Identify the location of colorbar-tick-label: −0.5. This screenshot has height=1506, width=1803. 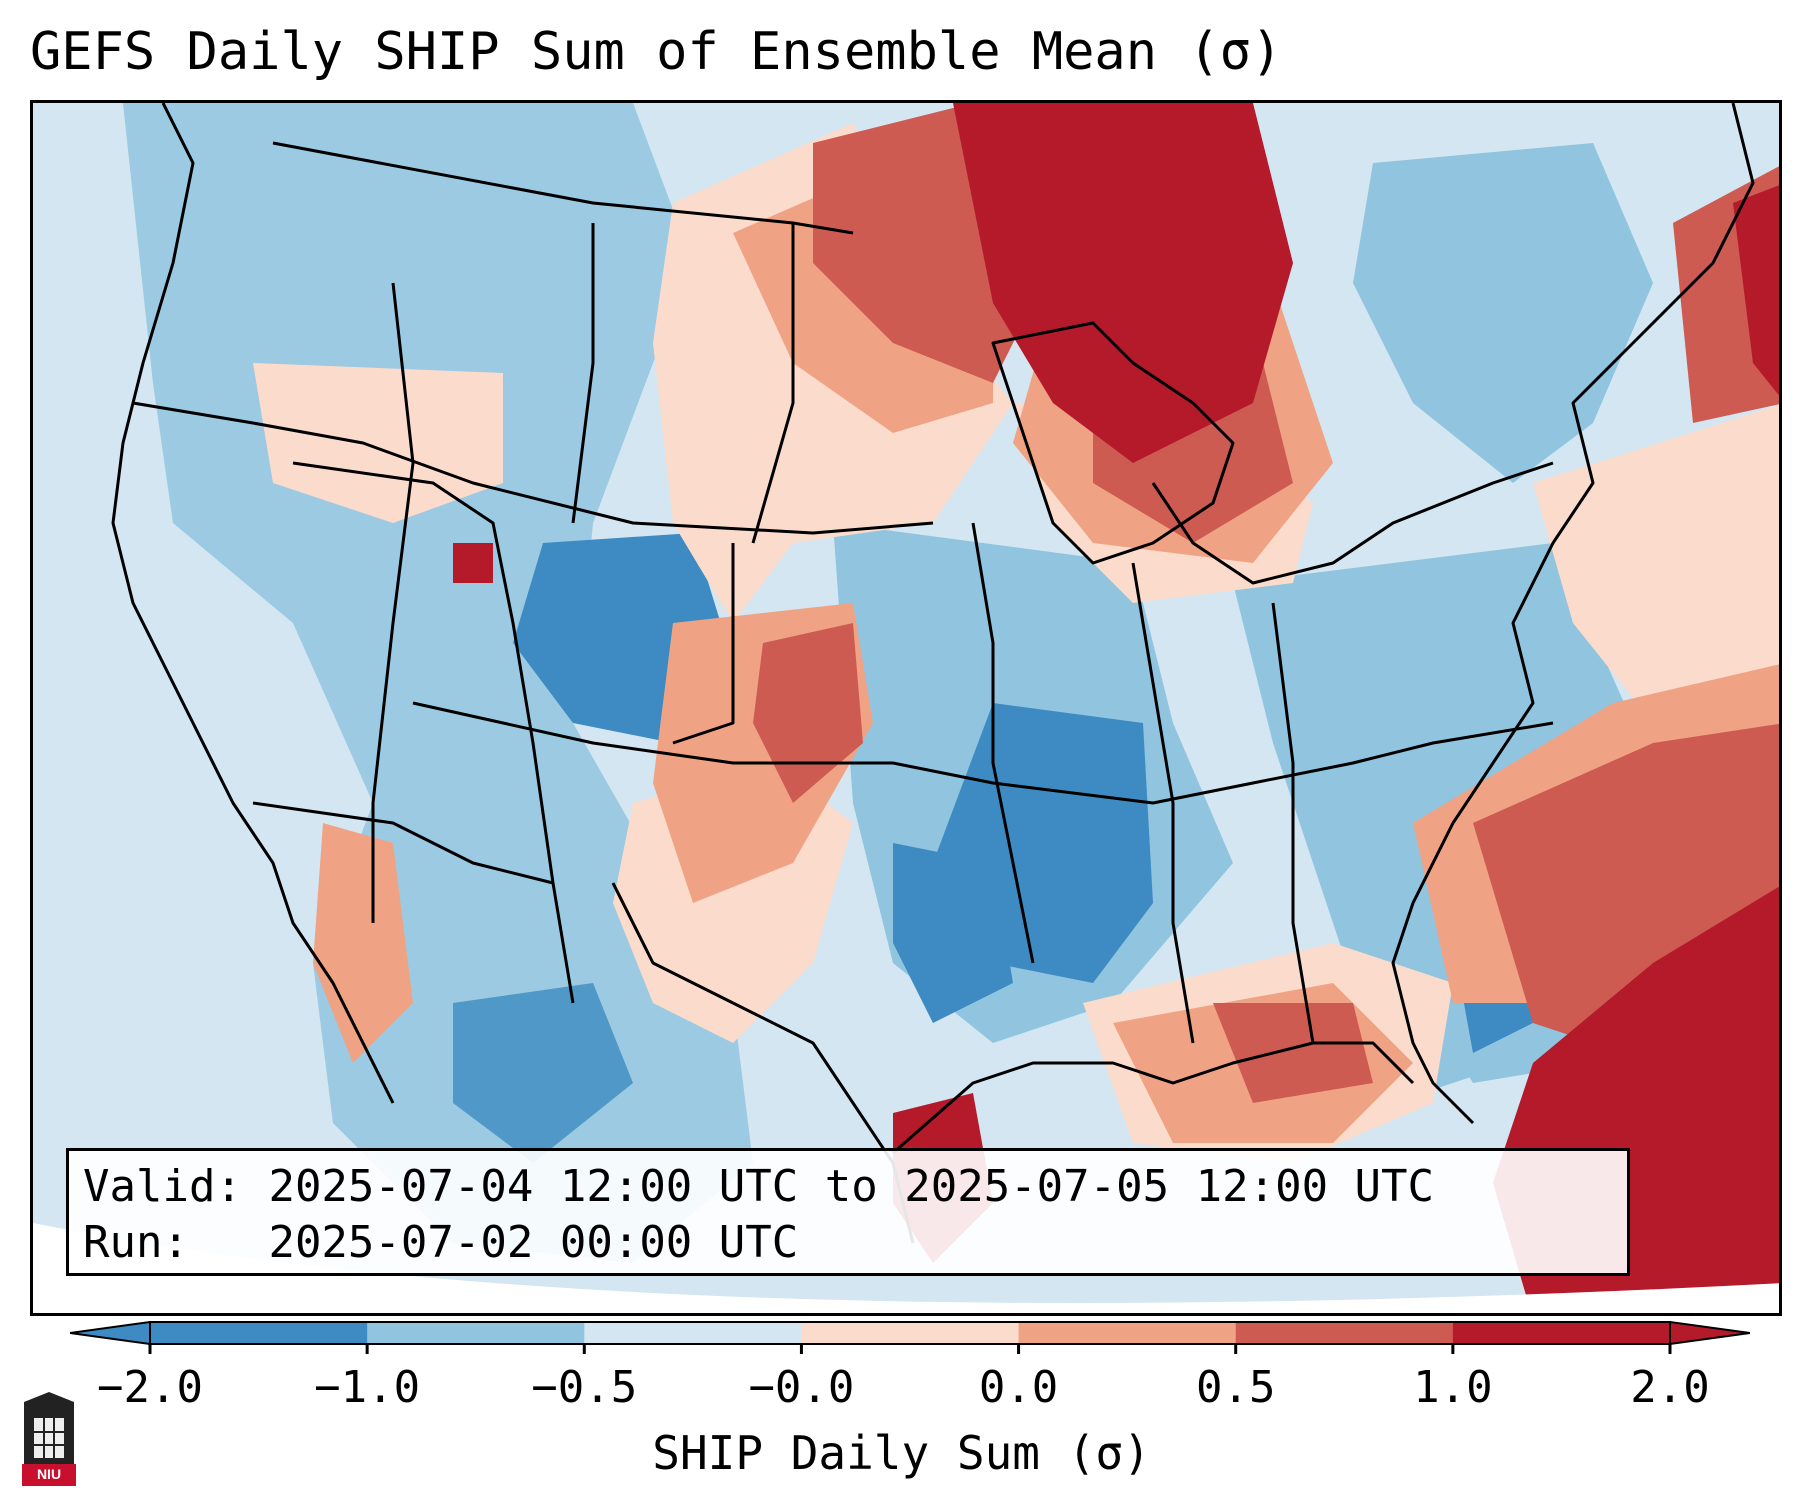
(584, 1387).